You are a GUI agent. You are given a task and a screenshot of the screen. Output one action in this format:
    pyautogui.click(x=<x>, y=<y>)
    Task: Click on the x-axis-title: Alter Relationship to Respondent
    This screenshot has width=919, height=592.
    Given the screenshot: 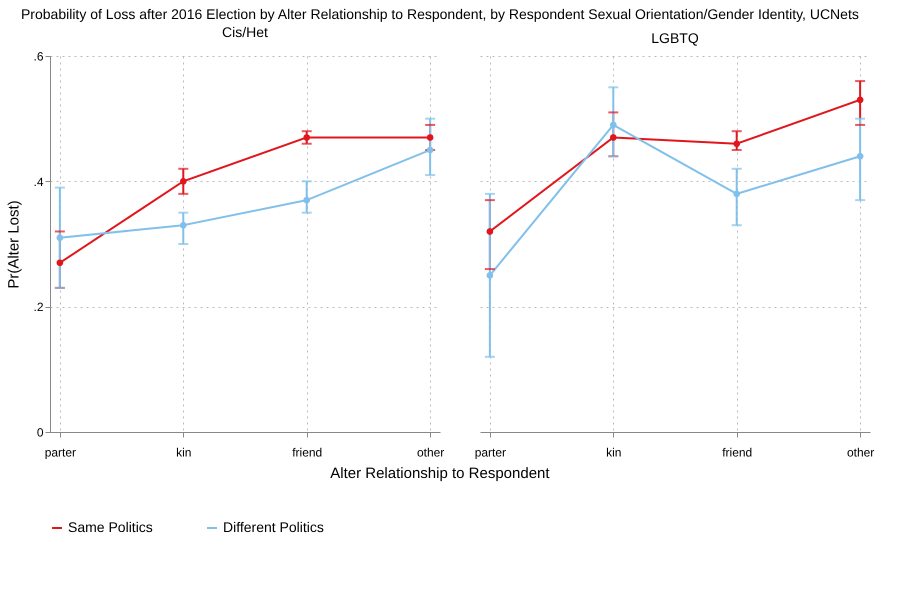 What is the action you would take?
    pyautogui.click(x=440, y=473)
    